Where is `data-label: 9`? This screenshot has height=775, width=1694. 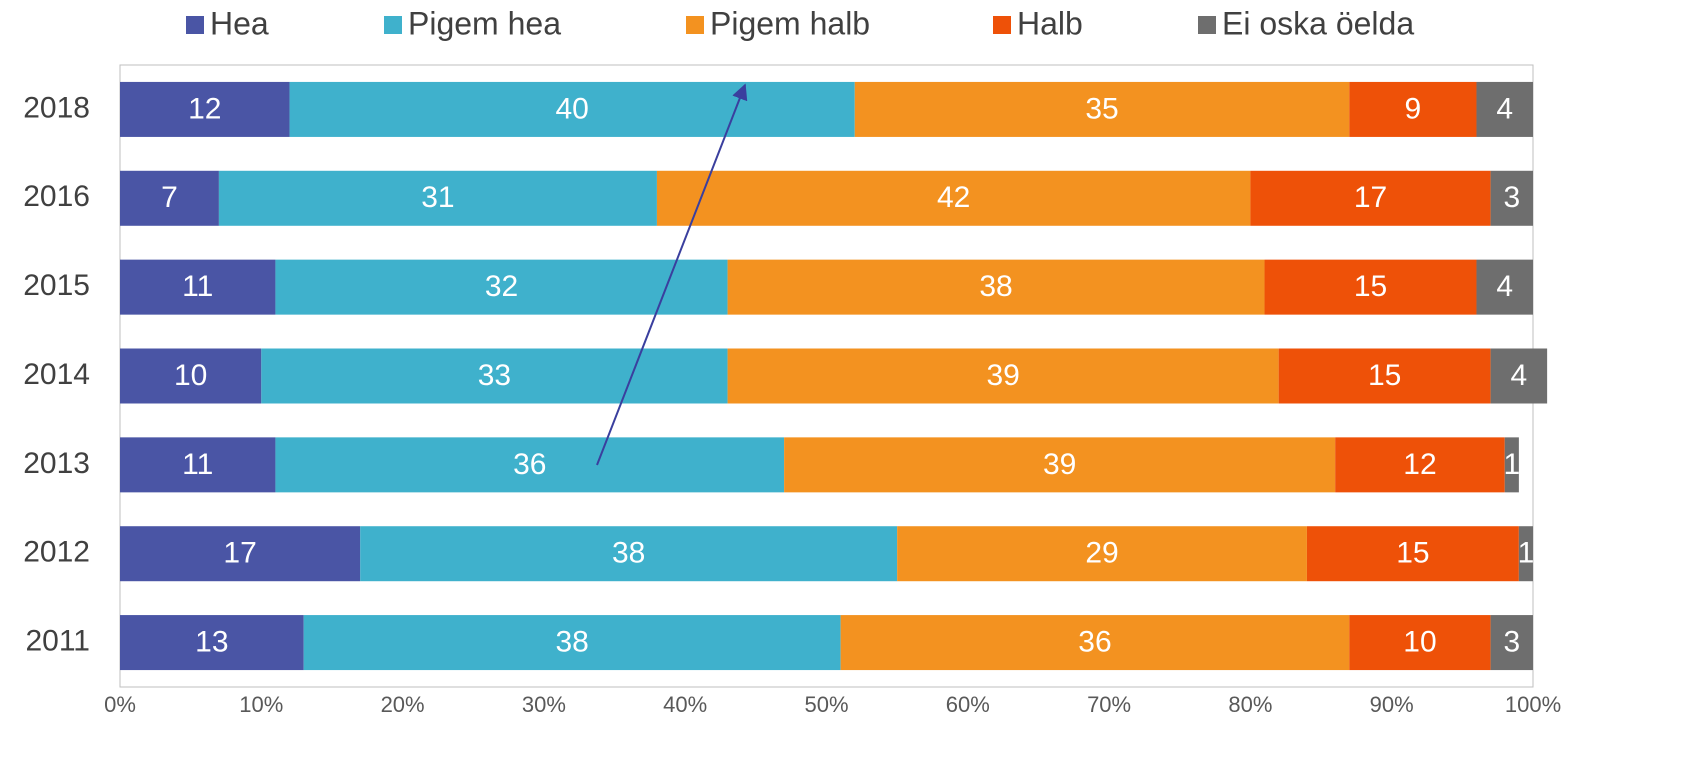 data-label: 9 is located at coordinates (1413, 108).